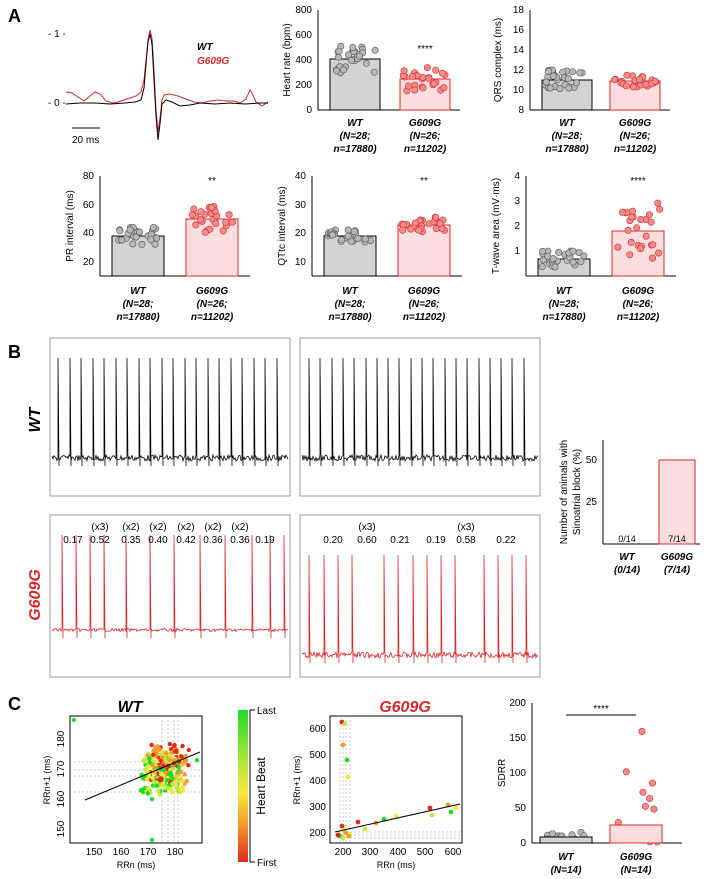  What do you see at coordinates (61, 798) in the screenshot?
I see `wt-ytick: 160` at bounding box center [61, 798].